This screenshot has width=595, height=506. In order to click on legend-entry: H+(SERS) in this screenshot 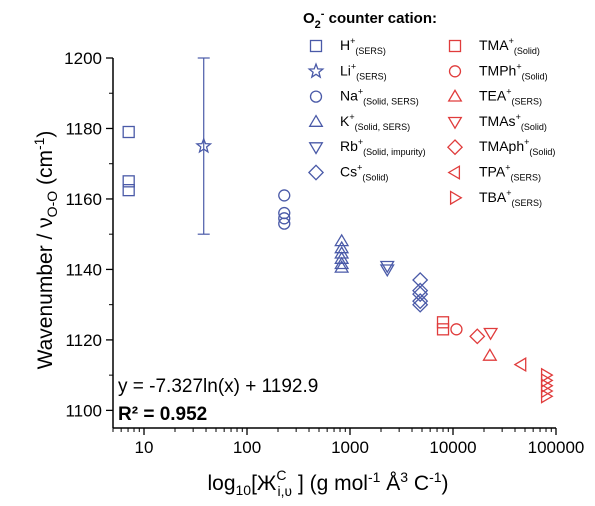, I will do `click(347, 46)`.